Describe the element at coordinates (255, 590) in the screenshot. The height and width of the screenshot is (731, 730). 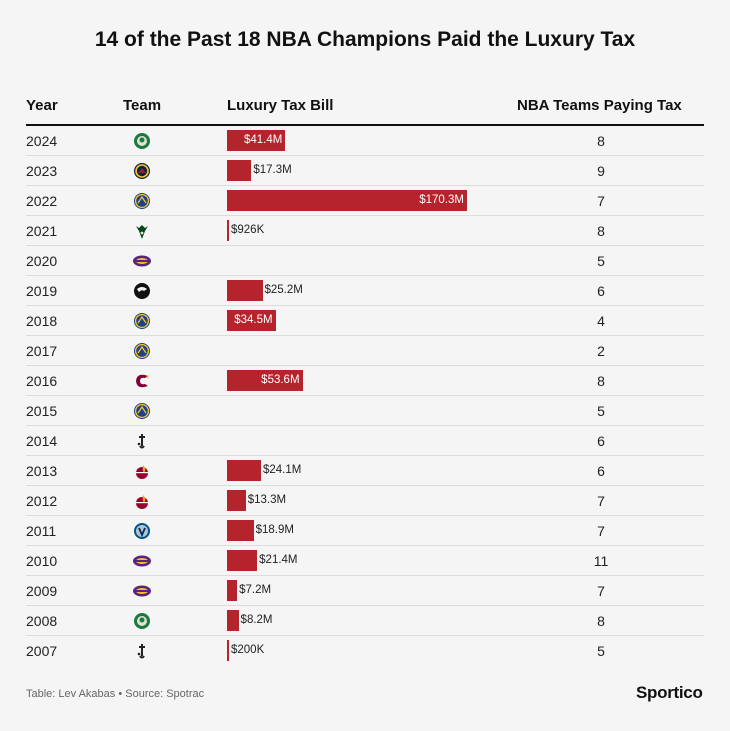
I see `tax-bill-label: $7.2M` at that location.